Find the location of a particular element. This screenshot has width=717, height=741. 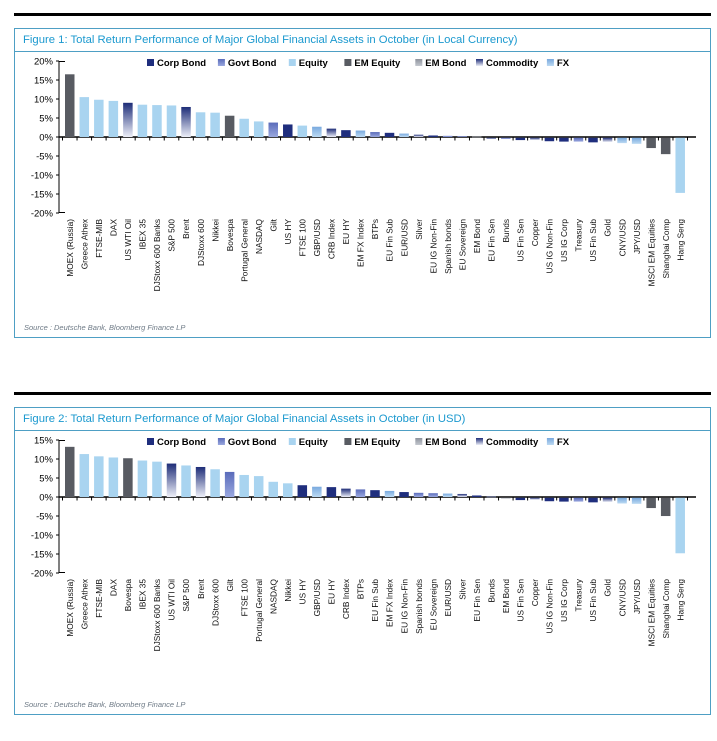

x-category-label: US IG Non-Fin is located at coordinates (550, 246).